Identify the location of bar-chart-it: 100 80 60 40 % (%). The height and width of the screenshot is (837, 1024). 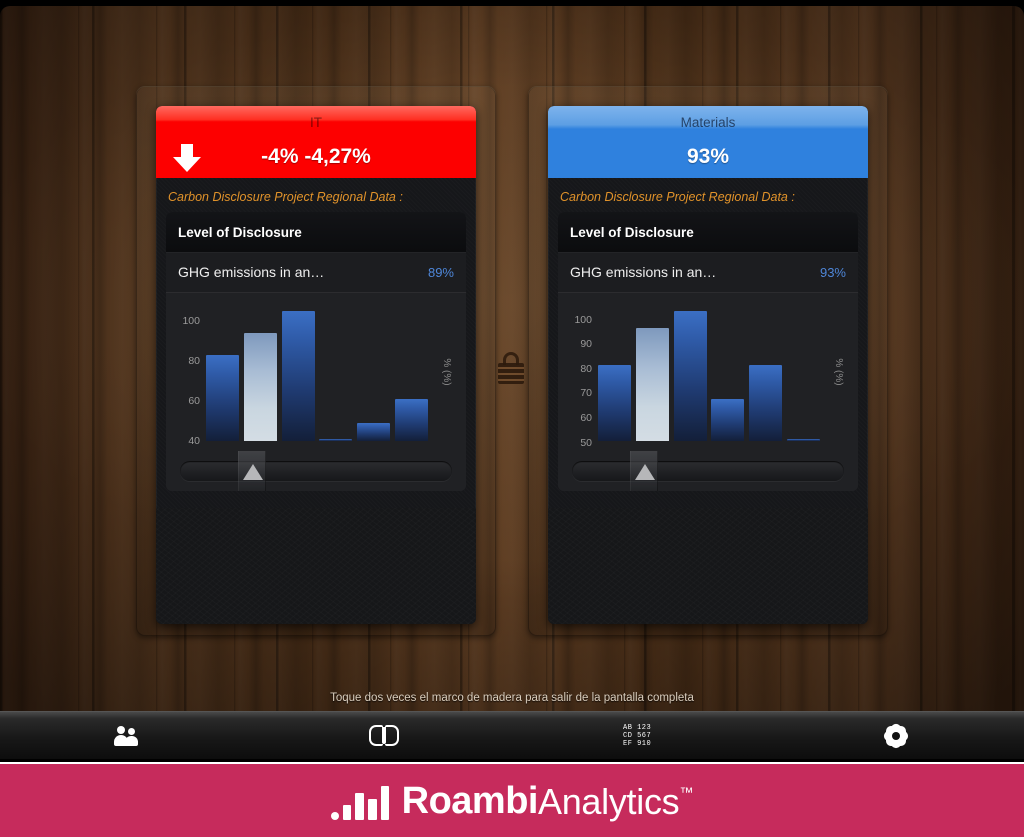
(316, 372).